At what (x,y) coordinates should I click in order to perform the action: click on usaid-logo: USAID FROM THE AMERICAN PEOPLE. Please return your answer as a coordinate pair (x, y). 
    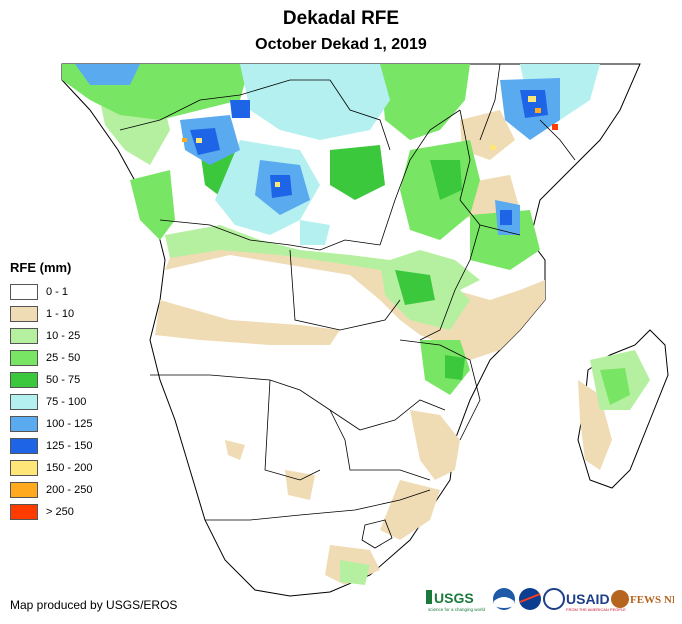
    Looking at the image, I should click on (584, 600).